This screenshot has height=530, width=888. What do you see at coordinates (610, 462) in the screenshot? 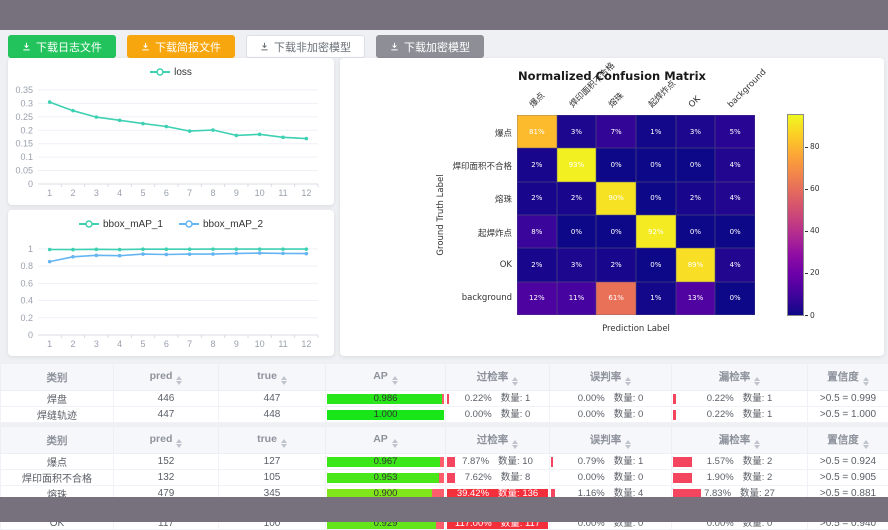
I see `mis-bar-wrap: 0.79%数量: 1` at bounding box center [610, 462].